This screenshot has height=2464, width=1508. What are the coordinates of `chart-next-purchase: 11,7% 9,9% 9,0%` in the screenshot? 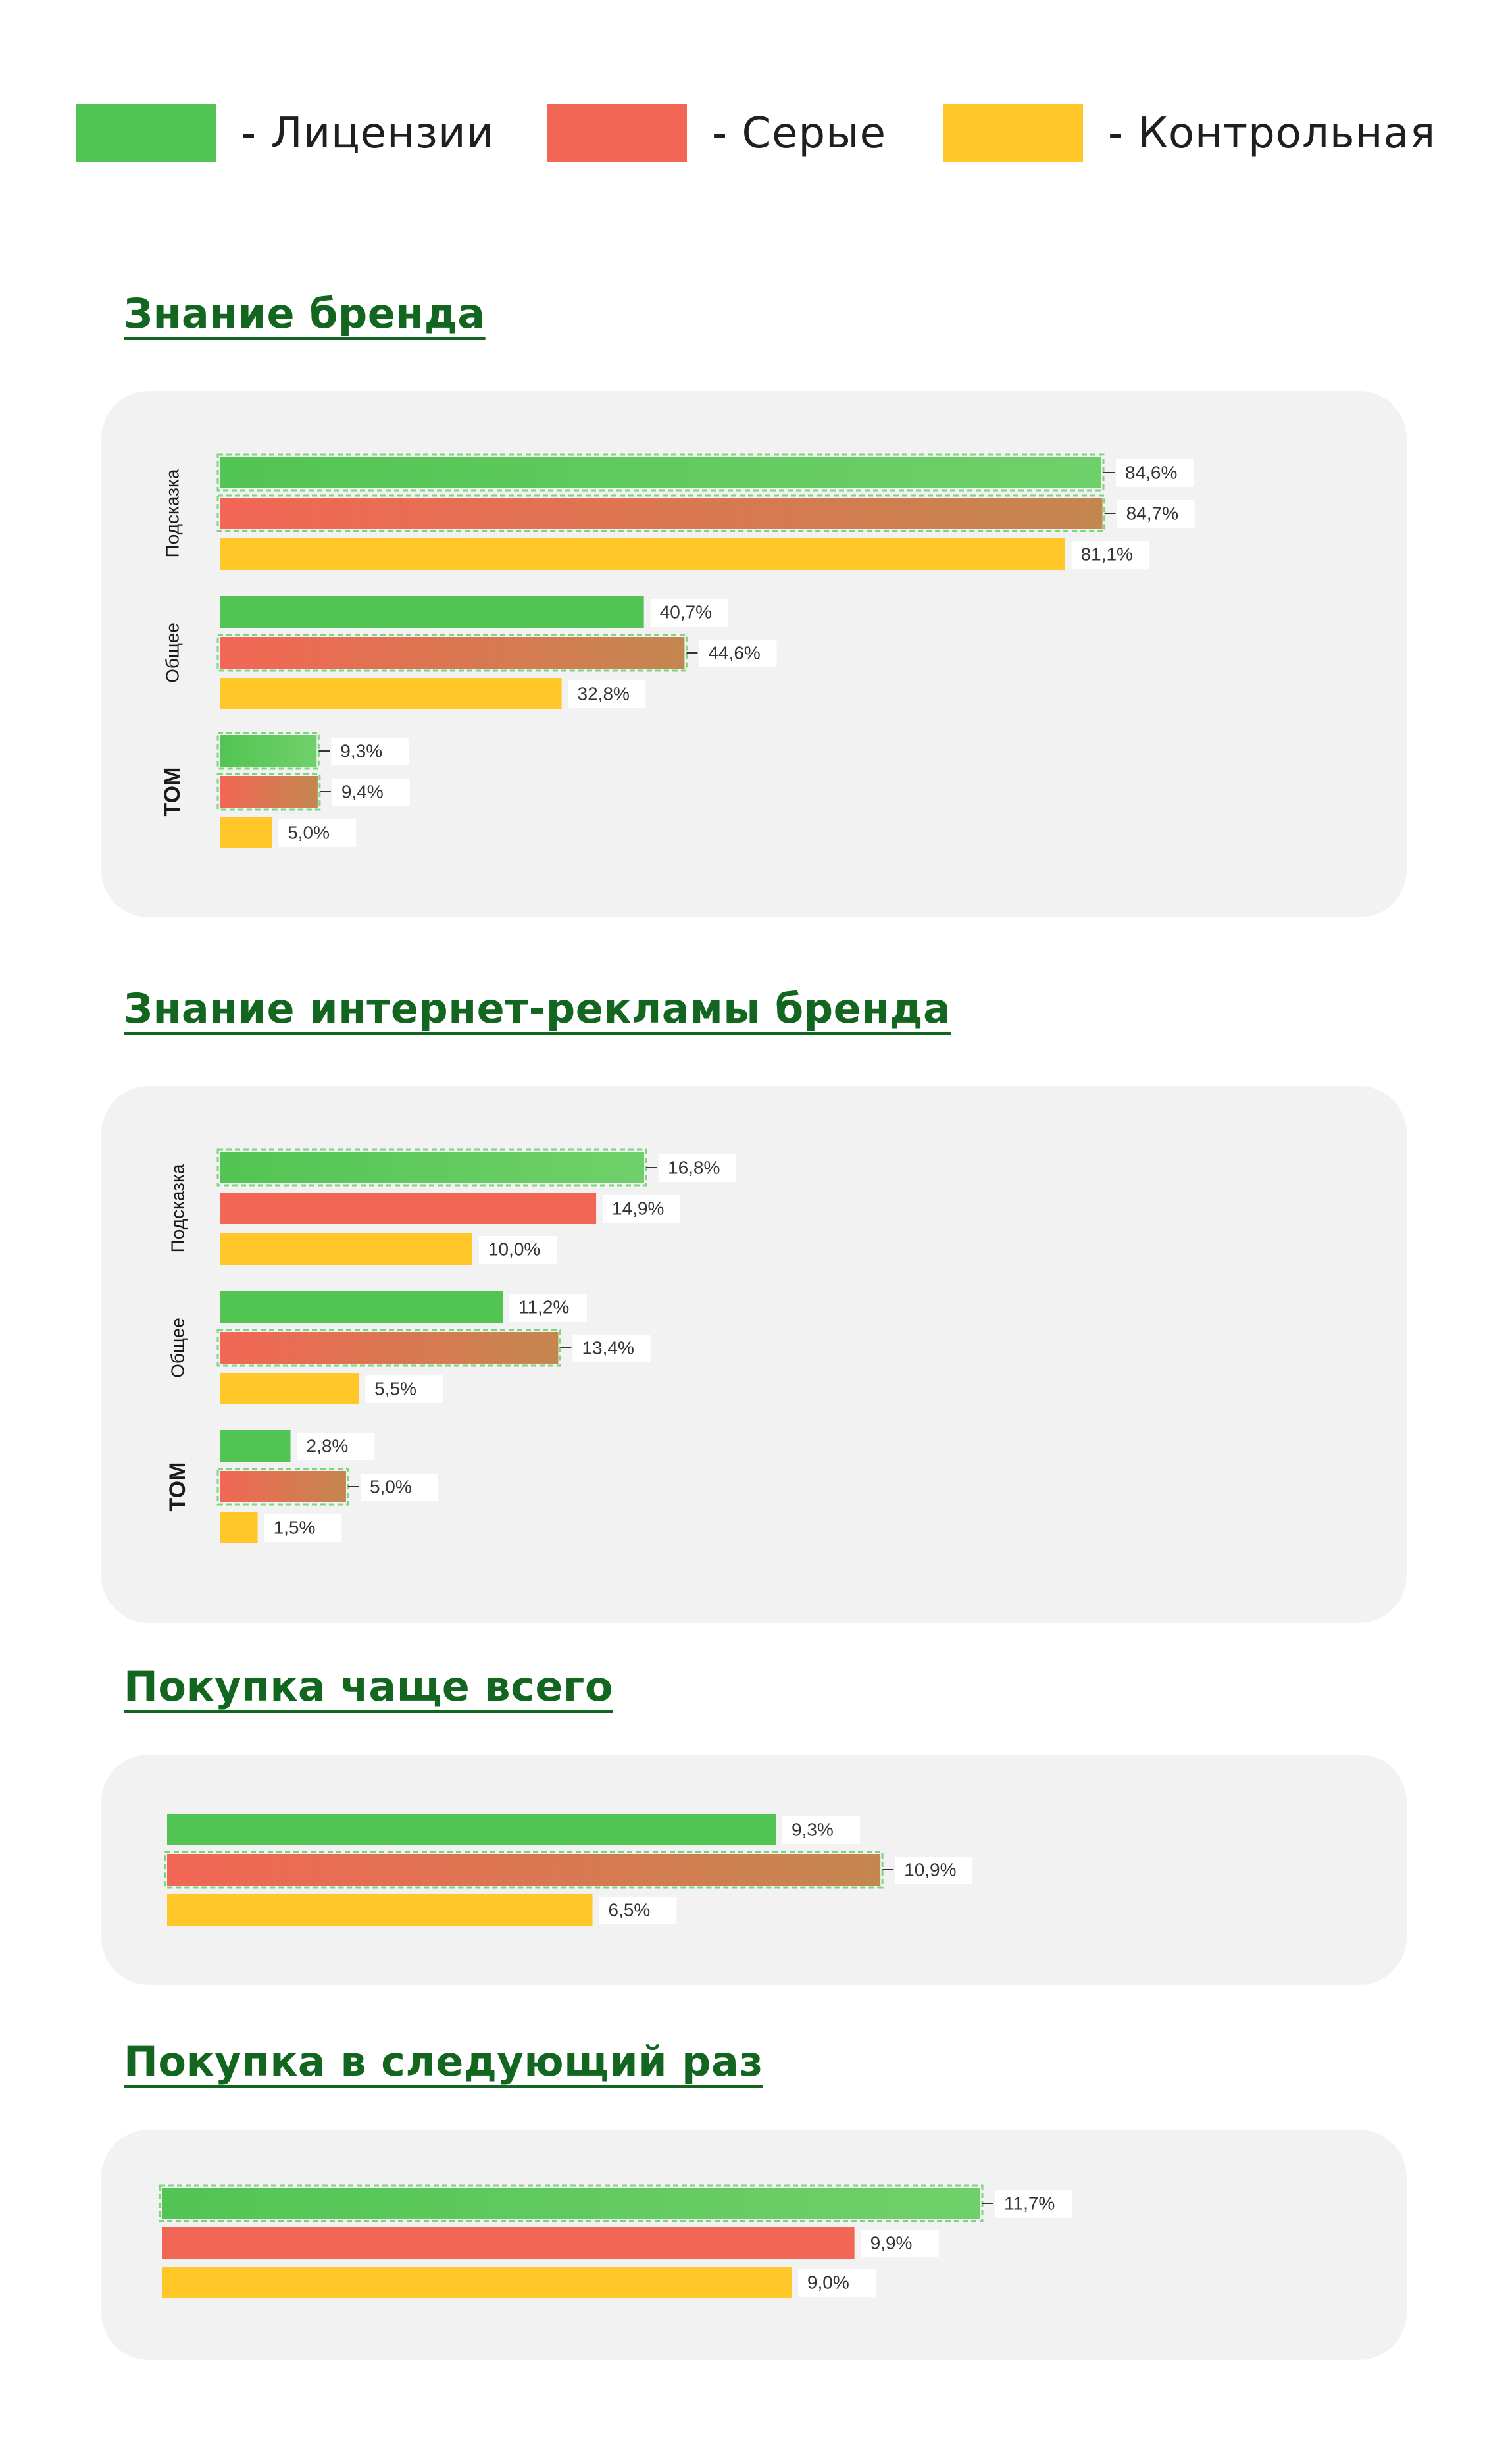 It's located at (615, 2241).